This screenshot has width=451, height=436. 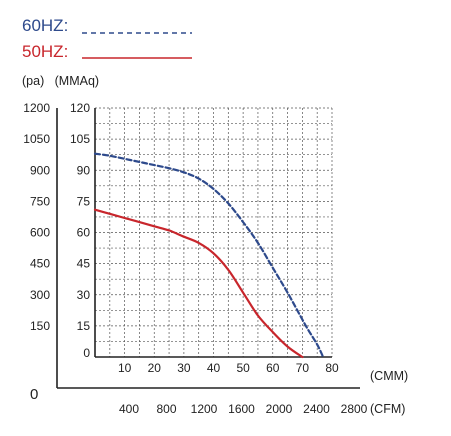 I want to click on y-tick-pa: 900, so click(x=40, y=170).